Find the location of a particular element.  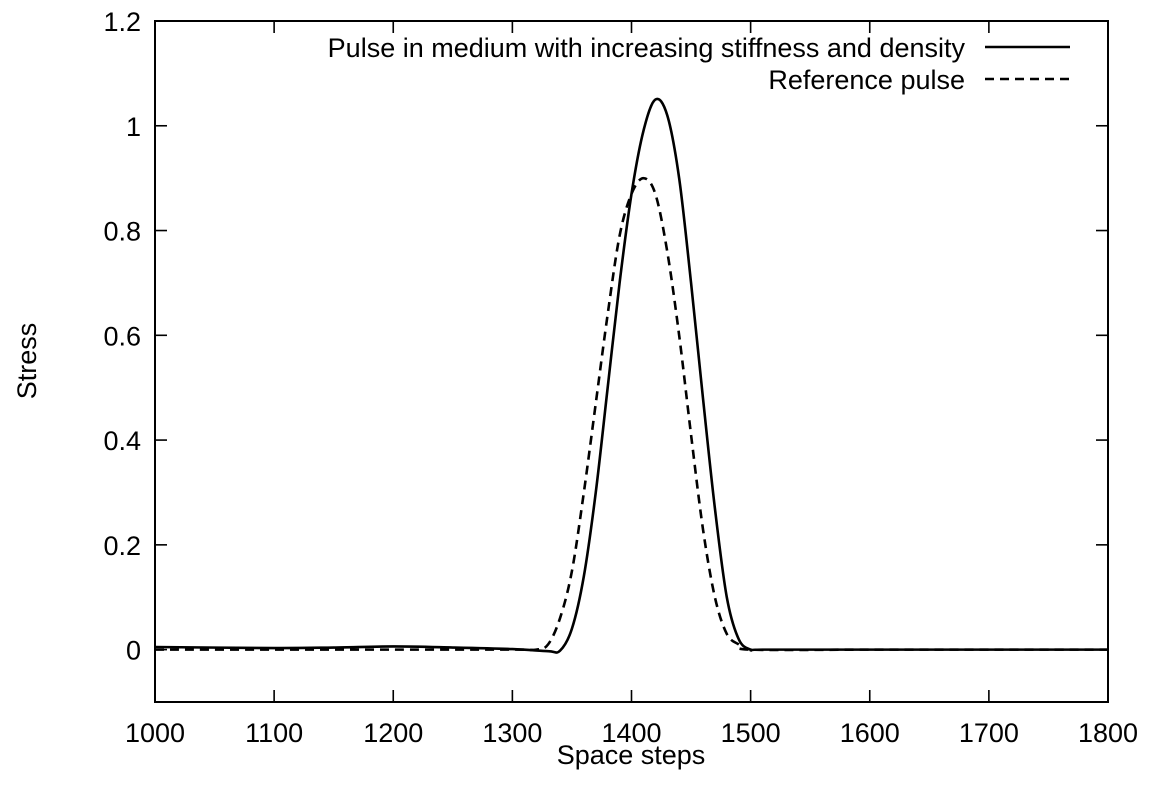

y-tick-label: 0 is located at coordinates (133, 651).